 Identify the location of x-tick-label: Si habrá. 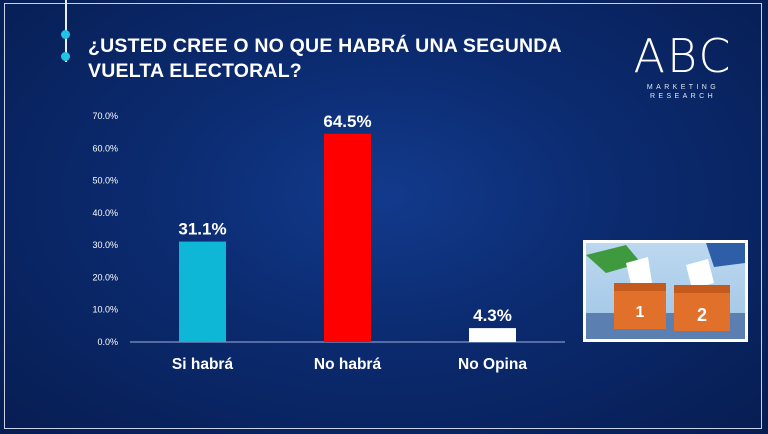
(203, 364).